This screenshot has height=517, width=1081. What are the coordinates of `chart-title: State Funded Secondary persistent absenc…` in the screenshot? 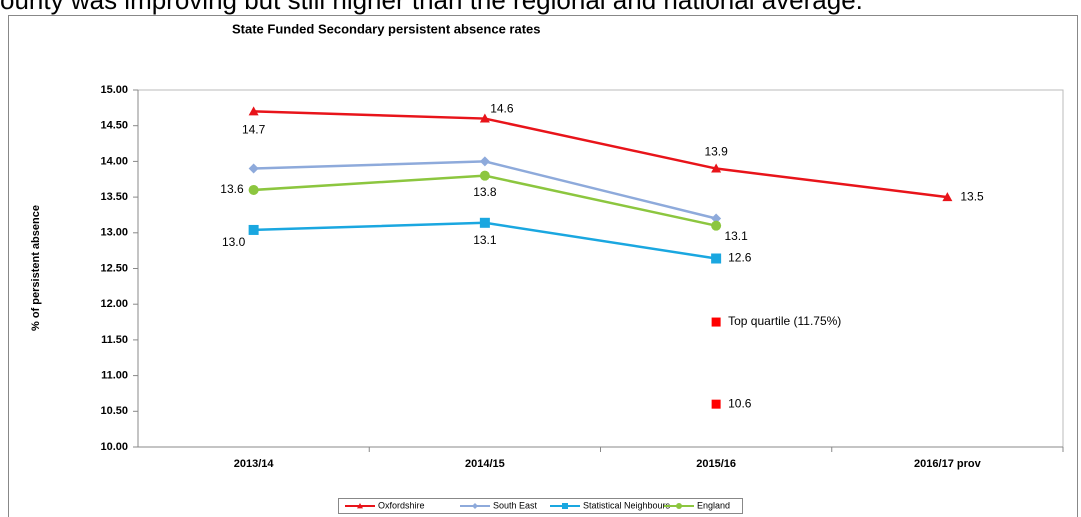 It's located at (386, 28).